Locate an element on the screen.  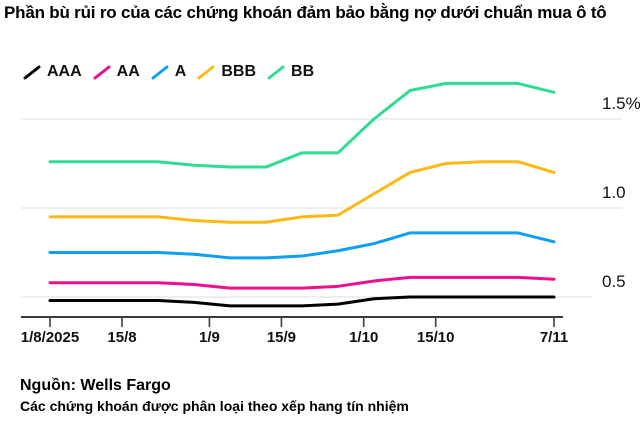
legend-item-a: A is located at coordinates (168, 72).